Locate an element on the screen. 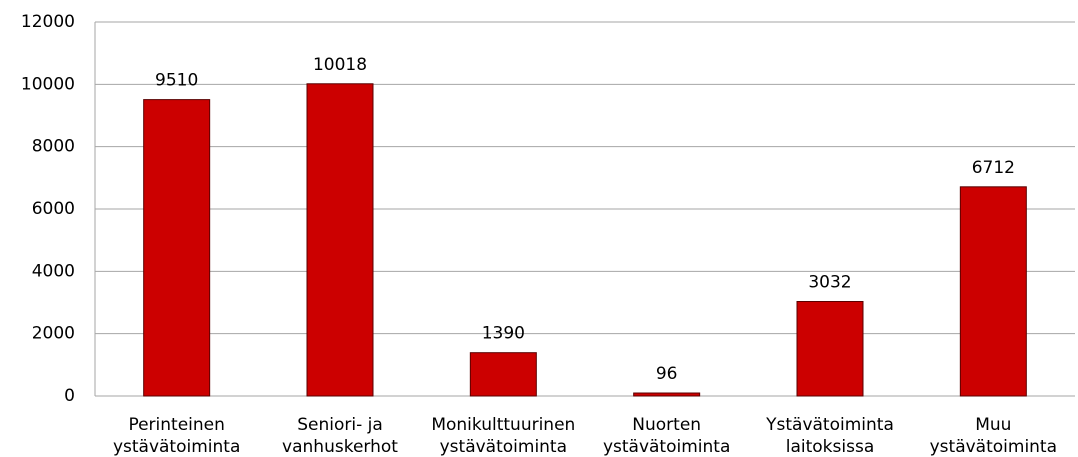 The image size is (1078, 457). x-tick-label: vanhuskerhot is located at coordinates (340, 447).